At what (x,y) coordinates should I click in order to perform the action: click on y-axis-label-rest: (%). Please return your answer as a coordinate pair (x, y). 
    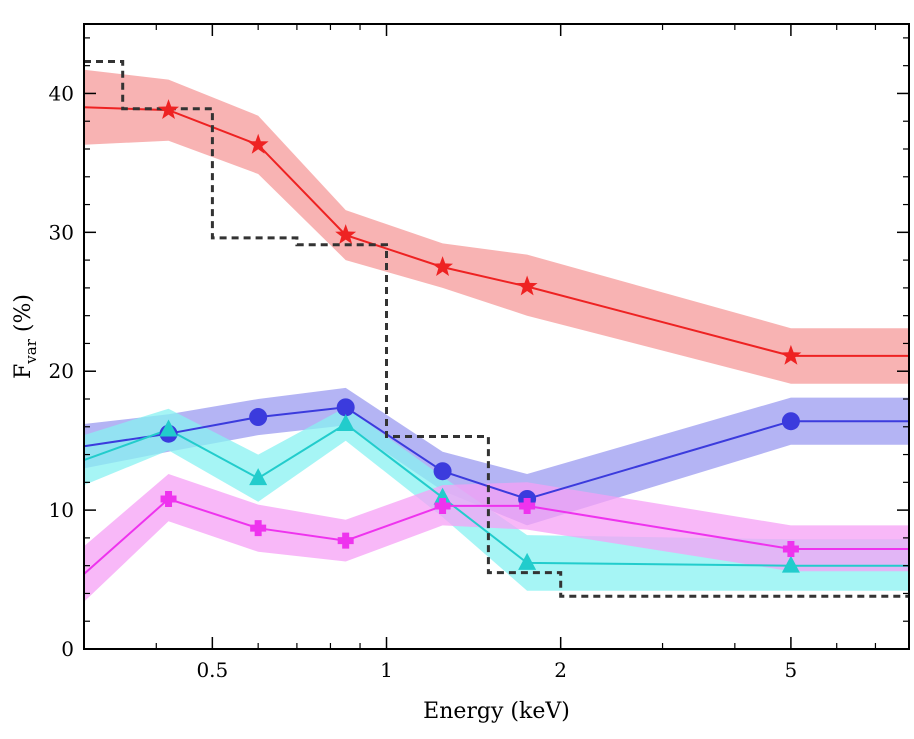
    Looking at the image, I should click on (23, 316).